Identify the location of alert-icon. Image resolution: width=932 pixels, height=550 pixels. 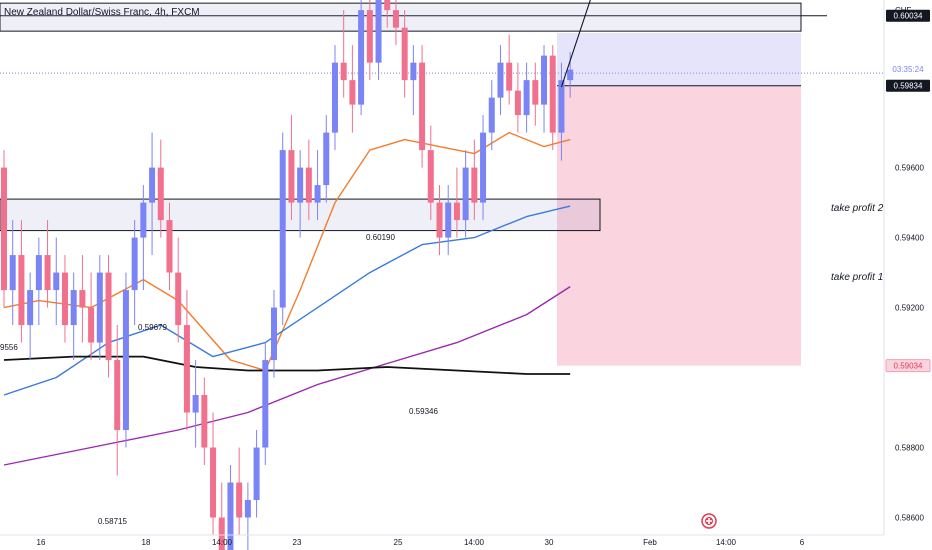
(709, 521).